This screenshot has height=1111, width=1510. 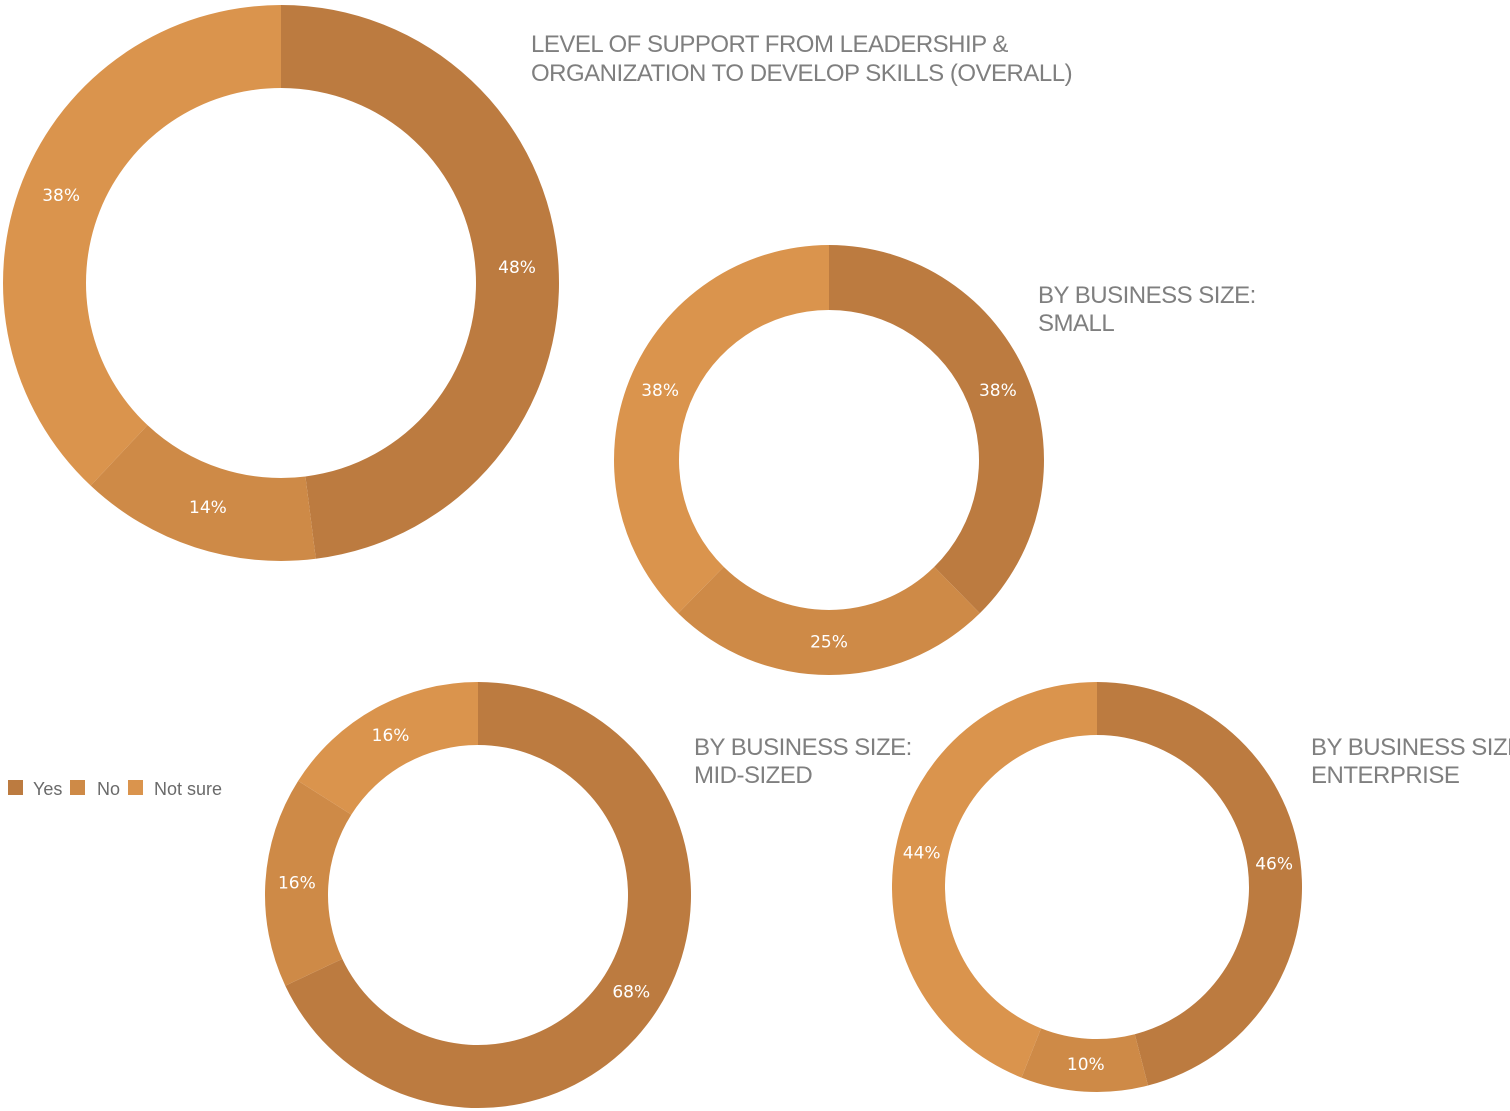 I want to click on data-label-no: 10%, so click(x=1086, y=1065).